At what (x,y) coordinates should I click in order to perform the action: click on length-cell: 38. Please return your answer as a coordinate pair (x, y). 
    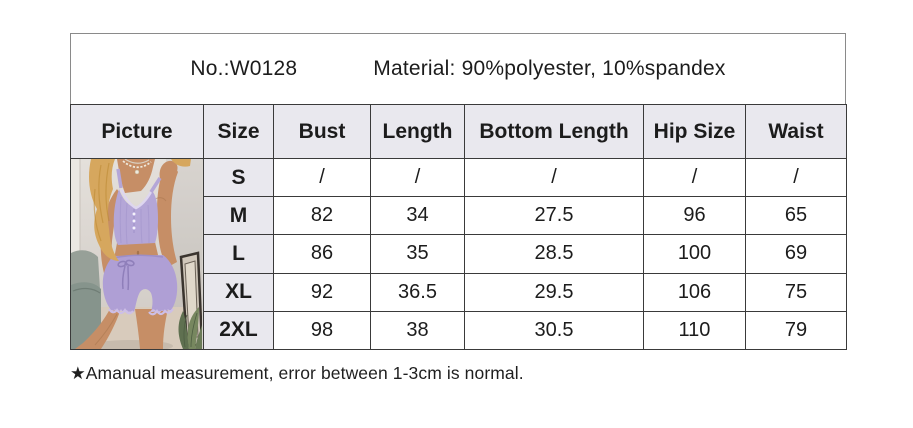
    Looking at the image, I should click on (417, 330).